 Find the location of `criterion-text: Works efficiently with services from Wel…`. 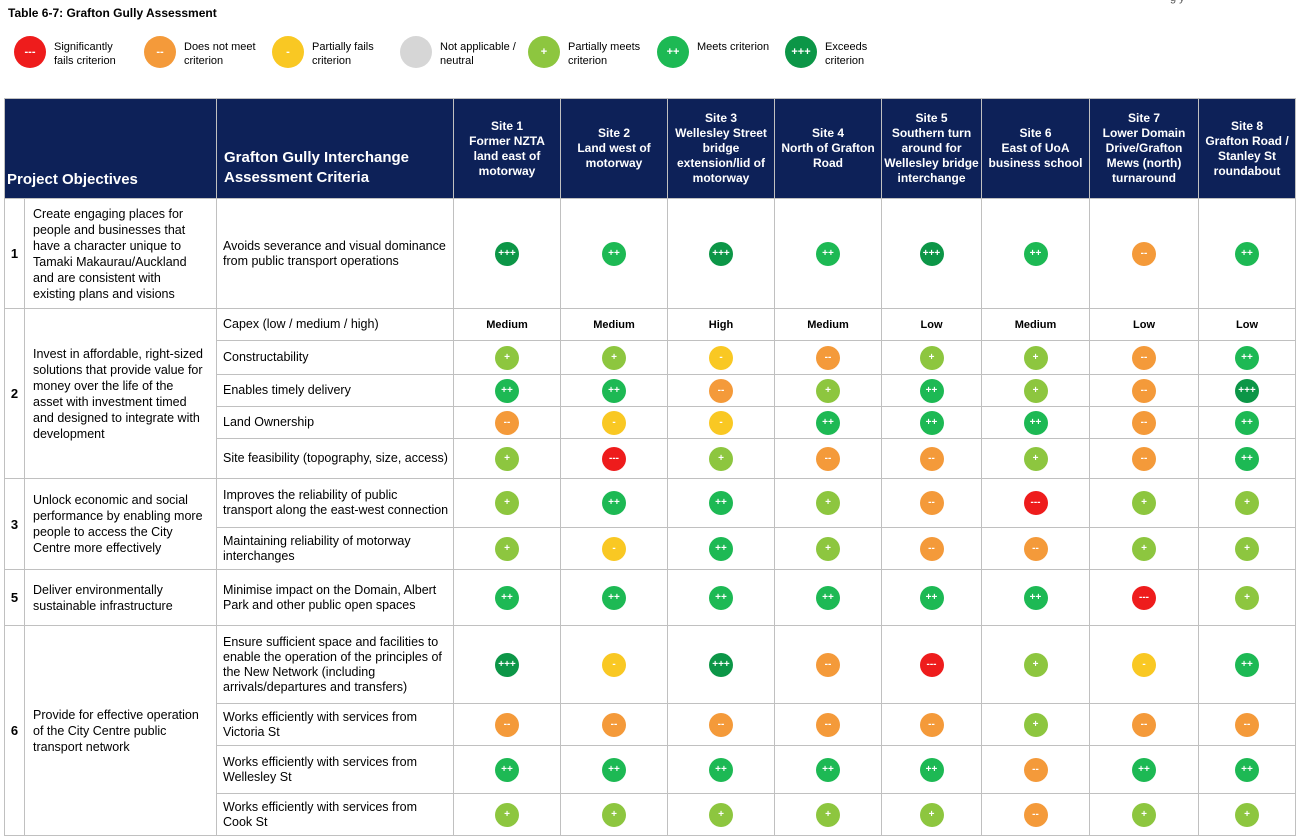

criterion-text: Works efficiently with services from Wel… is located at coordinates (335, 769).